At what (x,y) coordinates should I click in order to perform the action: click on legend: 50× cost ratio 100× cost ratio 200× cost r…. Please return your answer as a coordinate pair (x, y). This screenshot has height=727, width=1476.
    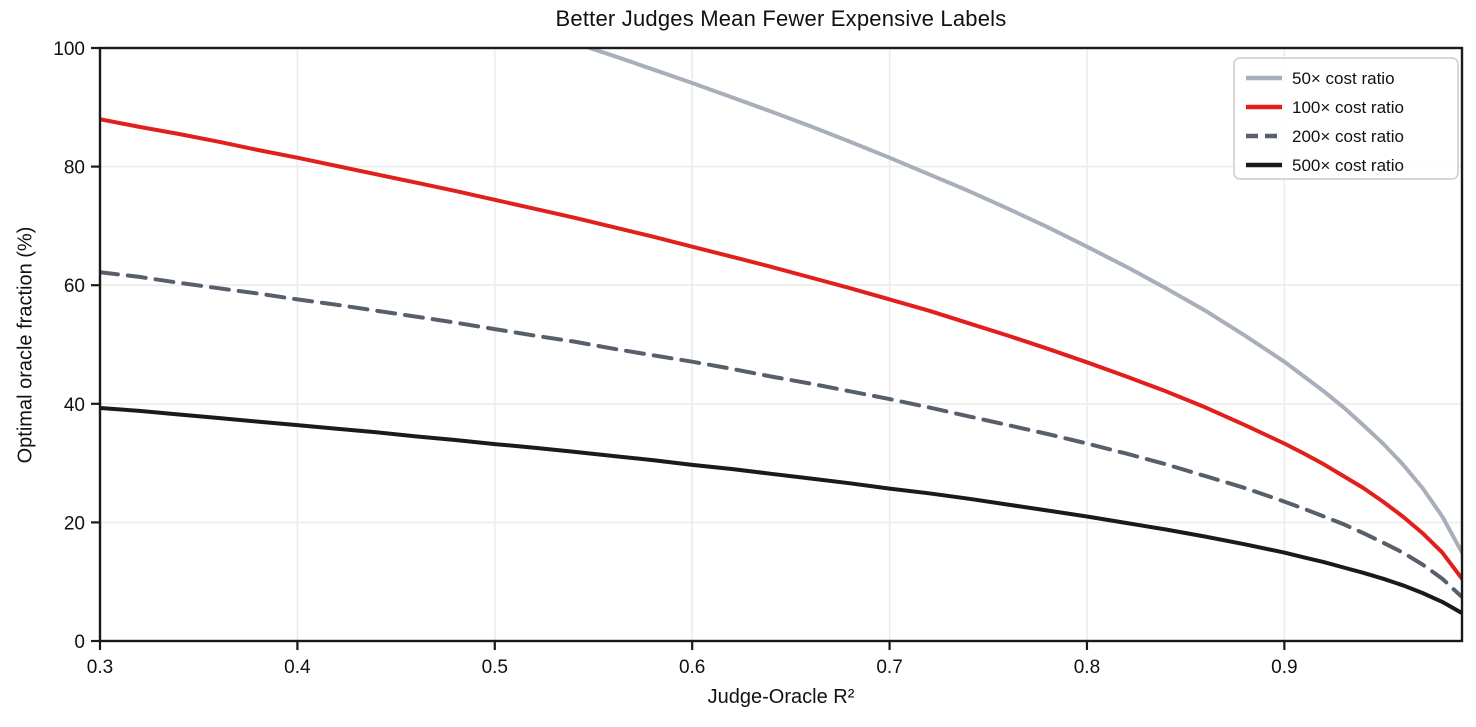
    Looking at the image, I should click on (1346, 118).